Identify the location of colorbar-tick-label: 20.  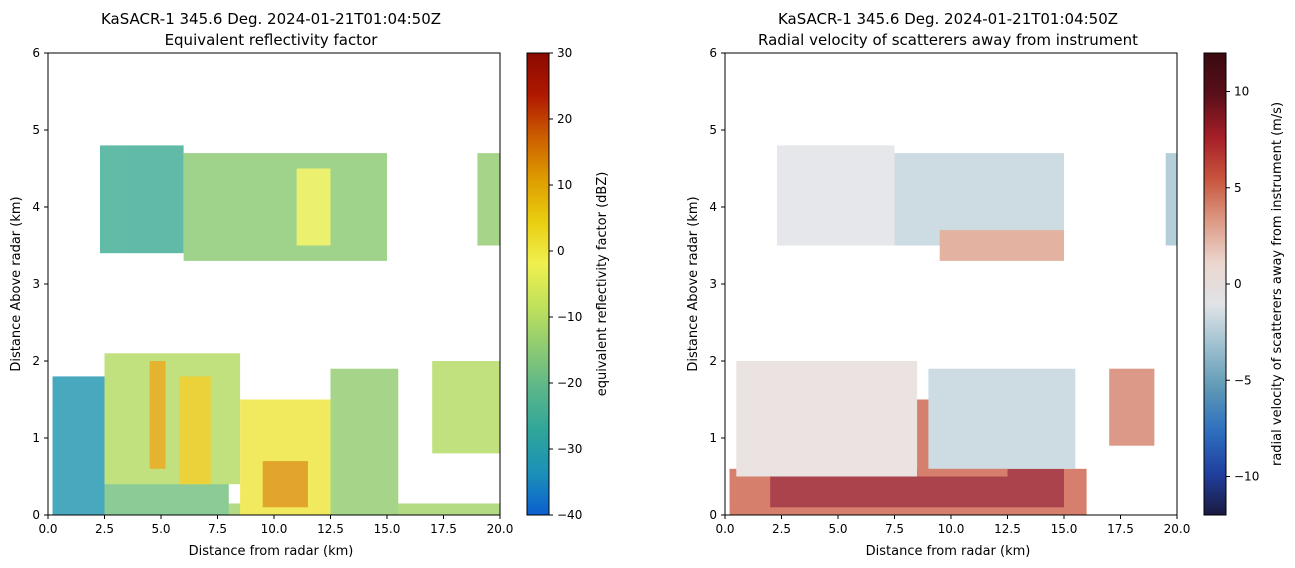
(564, 119).